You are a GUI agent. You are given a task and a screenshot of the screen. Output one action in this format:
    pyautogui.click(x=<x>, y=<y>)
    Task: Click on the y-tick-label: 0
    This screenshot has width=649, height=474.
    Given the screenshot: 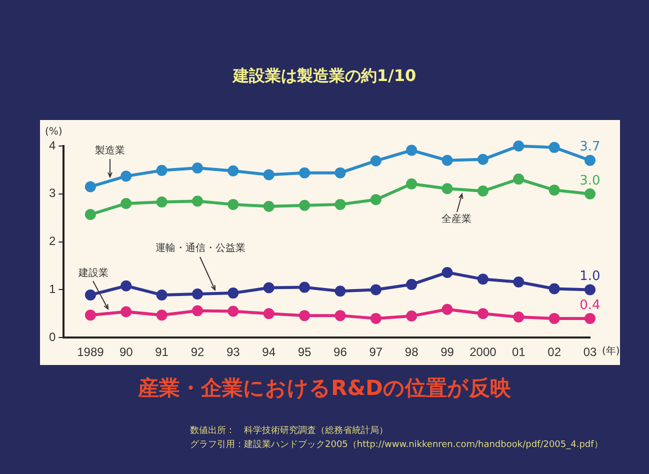 What is the action you would take?
    pyautogui.click(x=52, y=337)
    